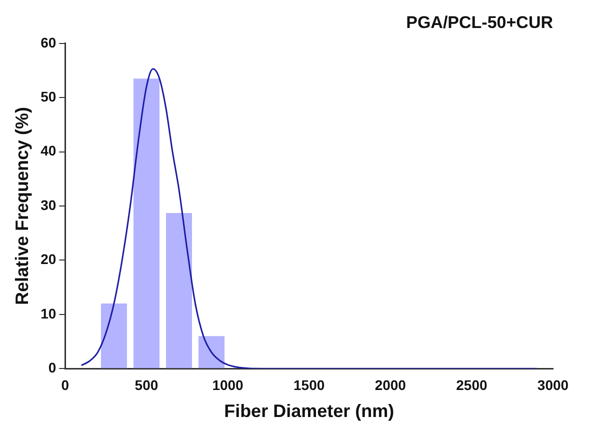 Image resolution: width=591 pixels, height=435 pixels. Describe the element at coordinates (22, 206) in the screenshot. I see `y-axis-title: Relative Frequency (%)` at that location.